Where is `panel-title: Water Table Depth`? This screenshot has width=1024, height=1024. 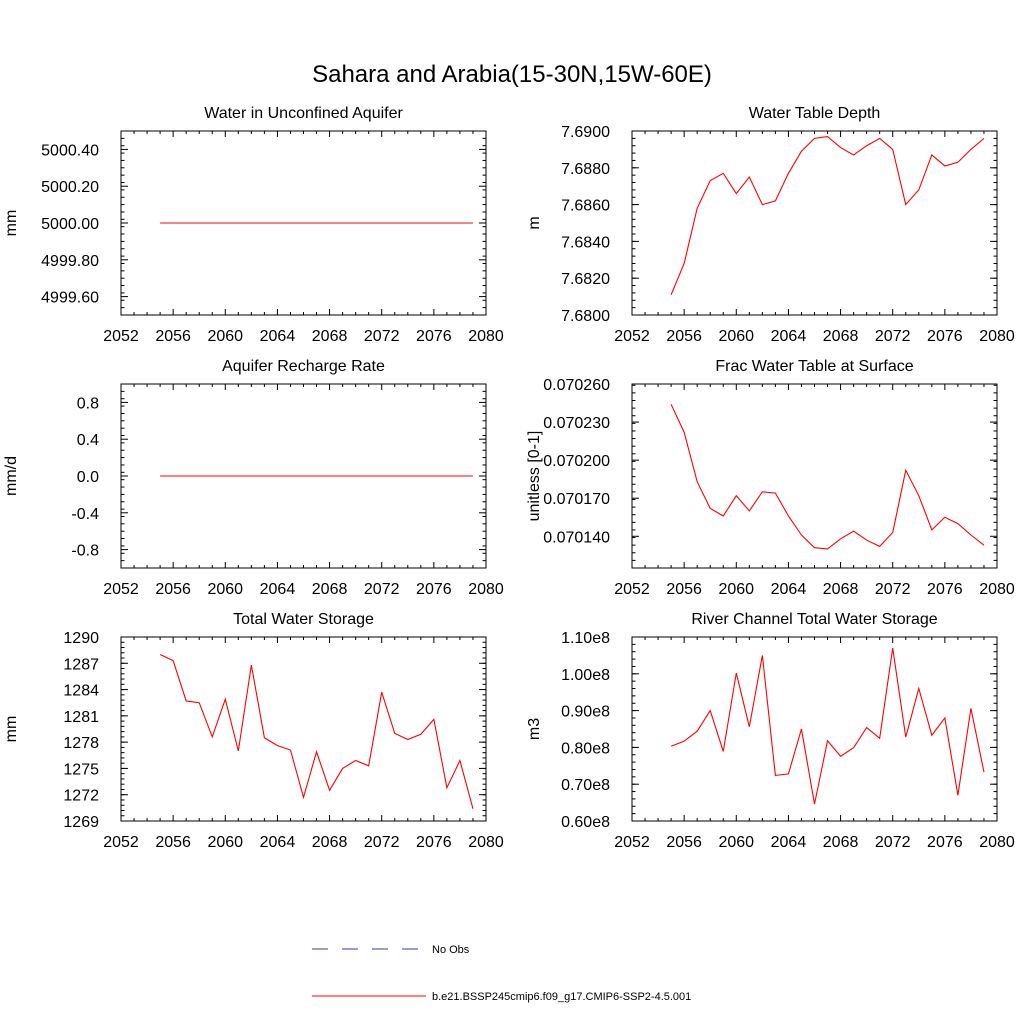
panel-title: Water Table Depth is located at coordinates (815, 113).